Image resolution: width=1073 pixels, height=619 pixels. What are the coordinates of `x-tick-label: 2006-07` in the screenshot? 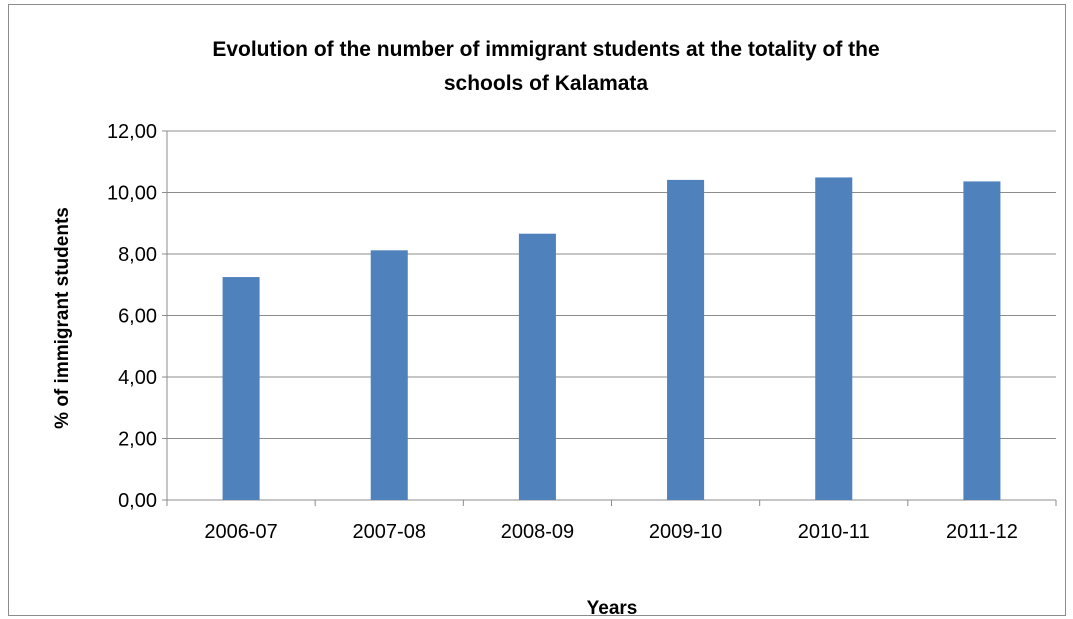 It's located at (240, 532).